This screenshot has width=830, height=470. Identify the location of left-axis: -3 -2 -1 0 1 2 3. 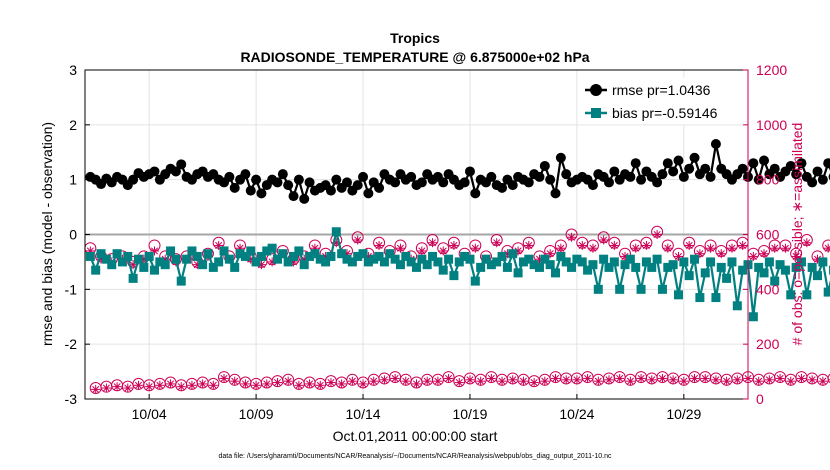
(77, 234).